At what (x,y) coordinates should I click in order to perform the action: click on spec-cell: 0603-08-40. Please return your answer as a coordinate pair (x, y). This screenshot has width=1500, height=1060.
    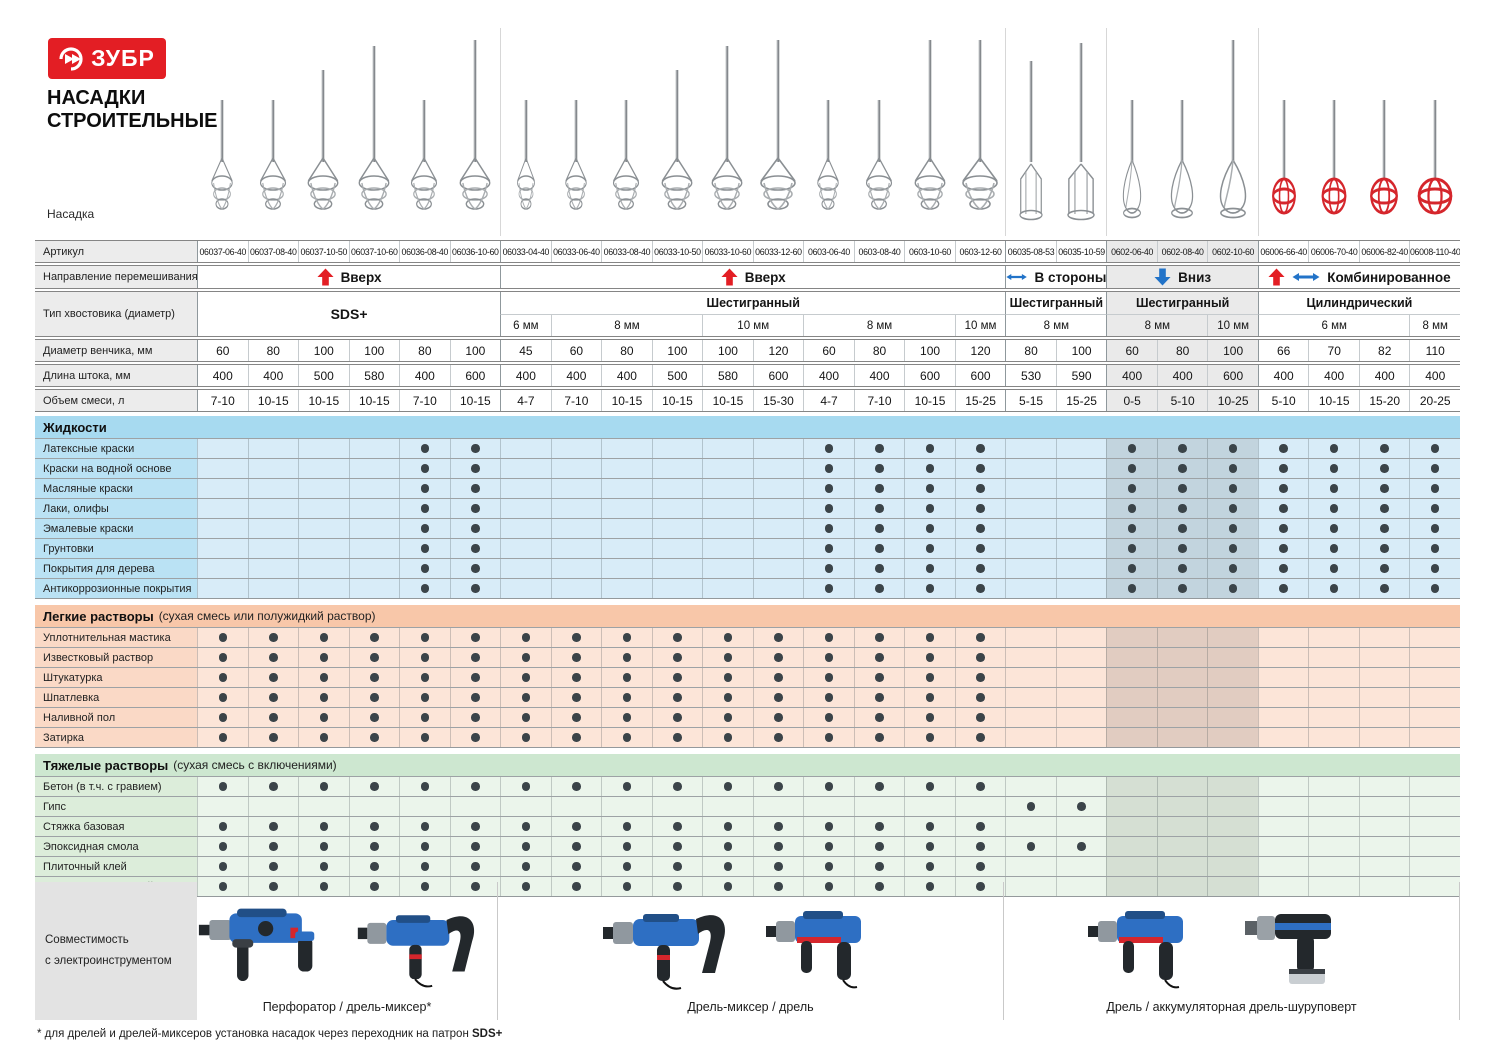
    Looking at the image, I should click on (879, 251).